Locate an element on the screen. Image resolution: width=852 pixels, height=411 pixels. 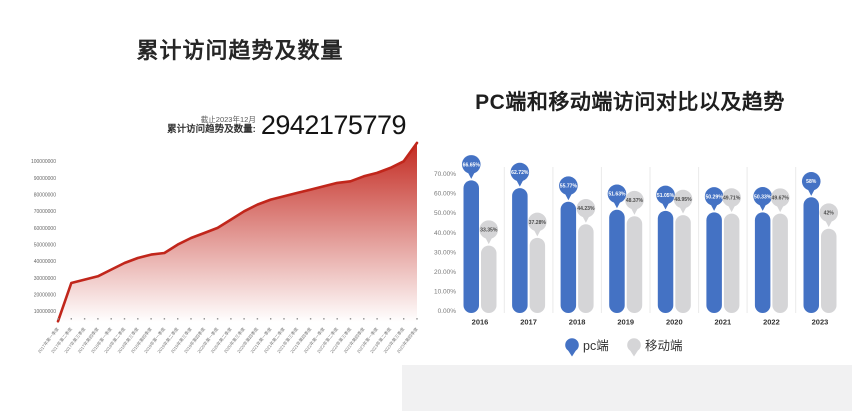
y-axis-tick-label: 20000000 is located at coordinates (45, 295).